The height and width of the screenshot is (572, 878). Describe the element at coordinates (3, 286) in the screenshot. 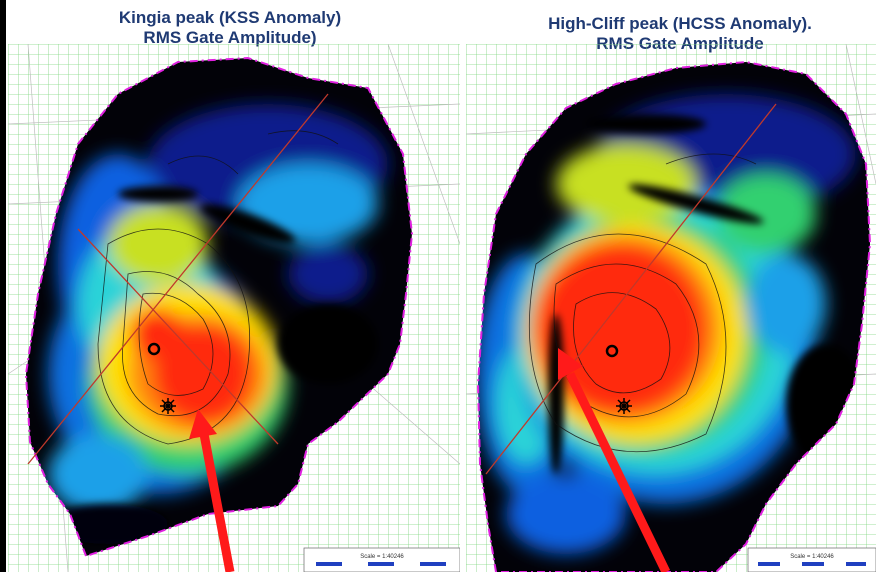

I see `left-border` at that location.